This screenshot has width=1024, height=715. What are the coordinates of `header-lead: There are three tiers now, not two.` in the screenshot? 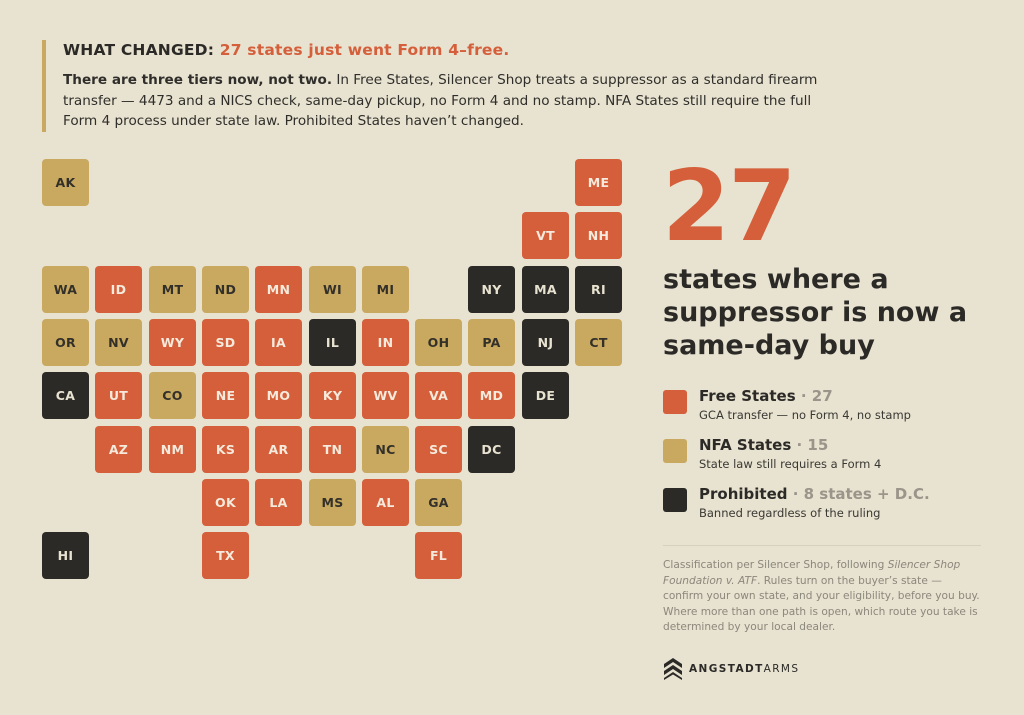 It's located at (198, 80).